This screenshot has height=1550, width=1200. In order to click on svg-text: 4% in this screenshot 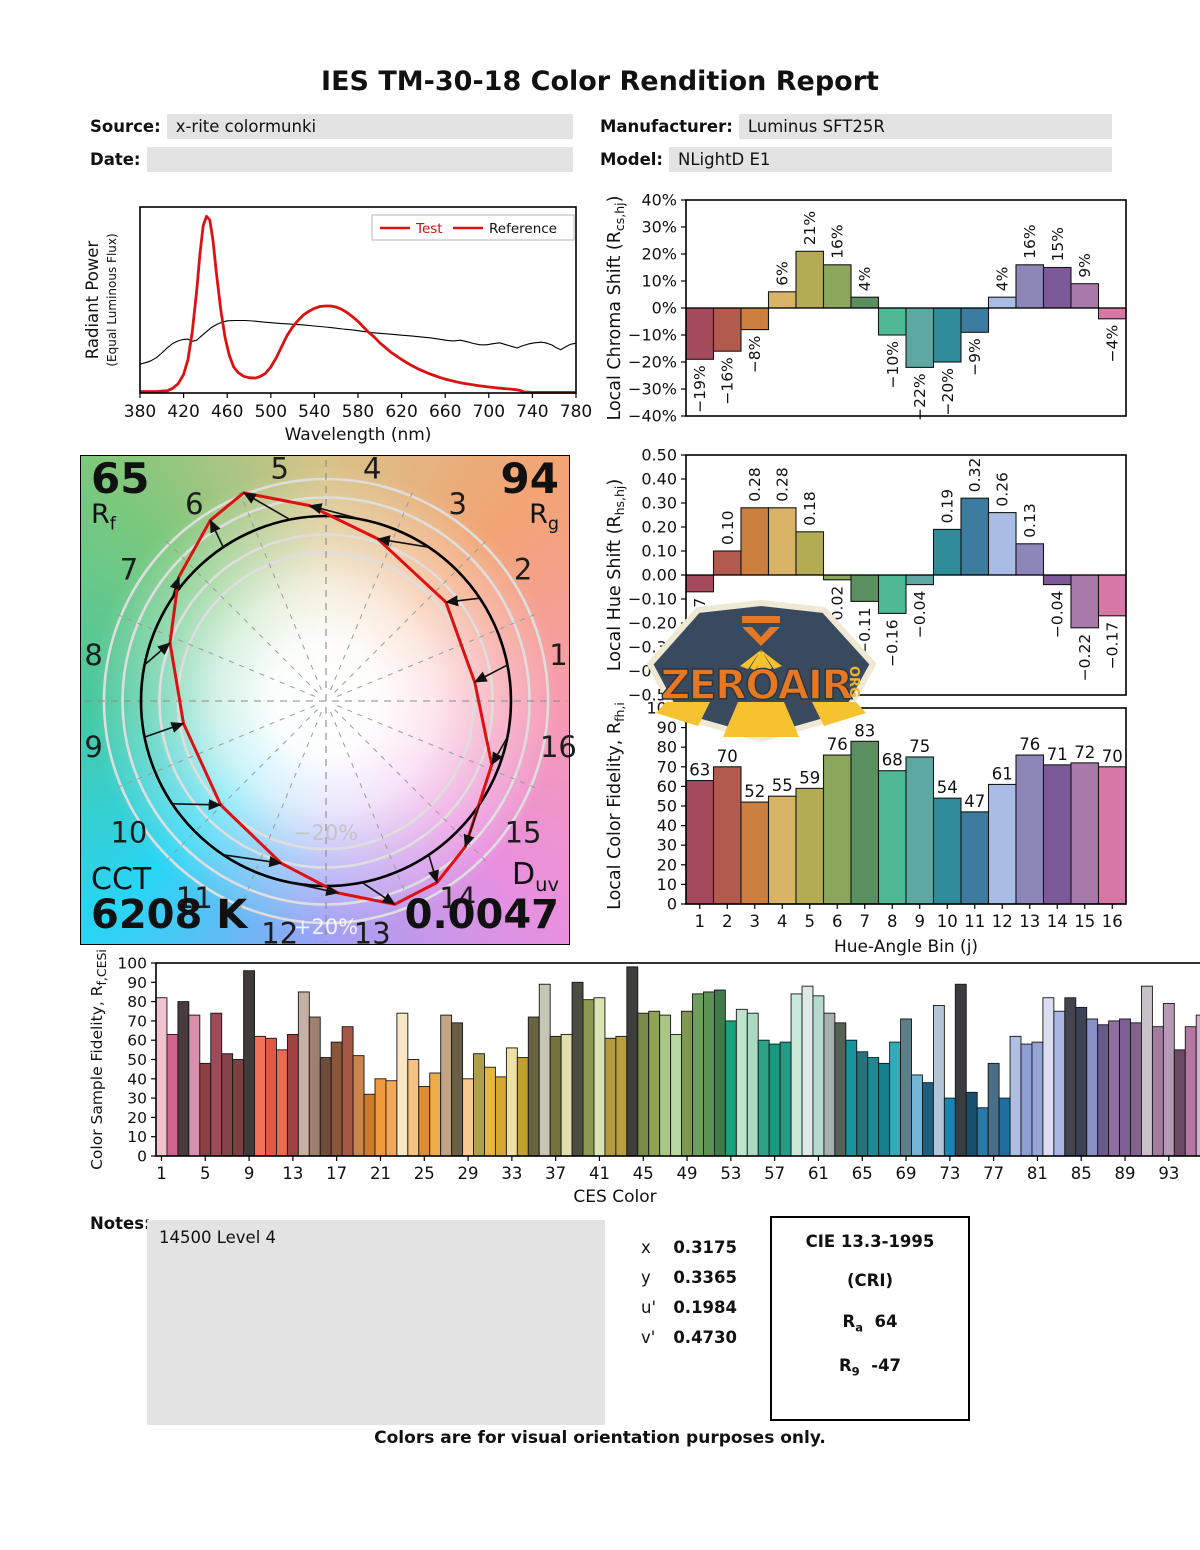, I will do `click(1003, 279)`.